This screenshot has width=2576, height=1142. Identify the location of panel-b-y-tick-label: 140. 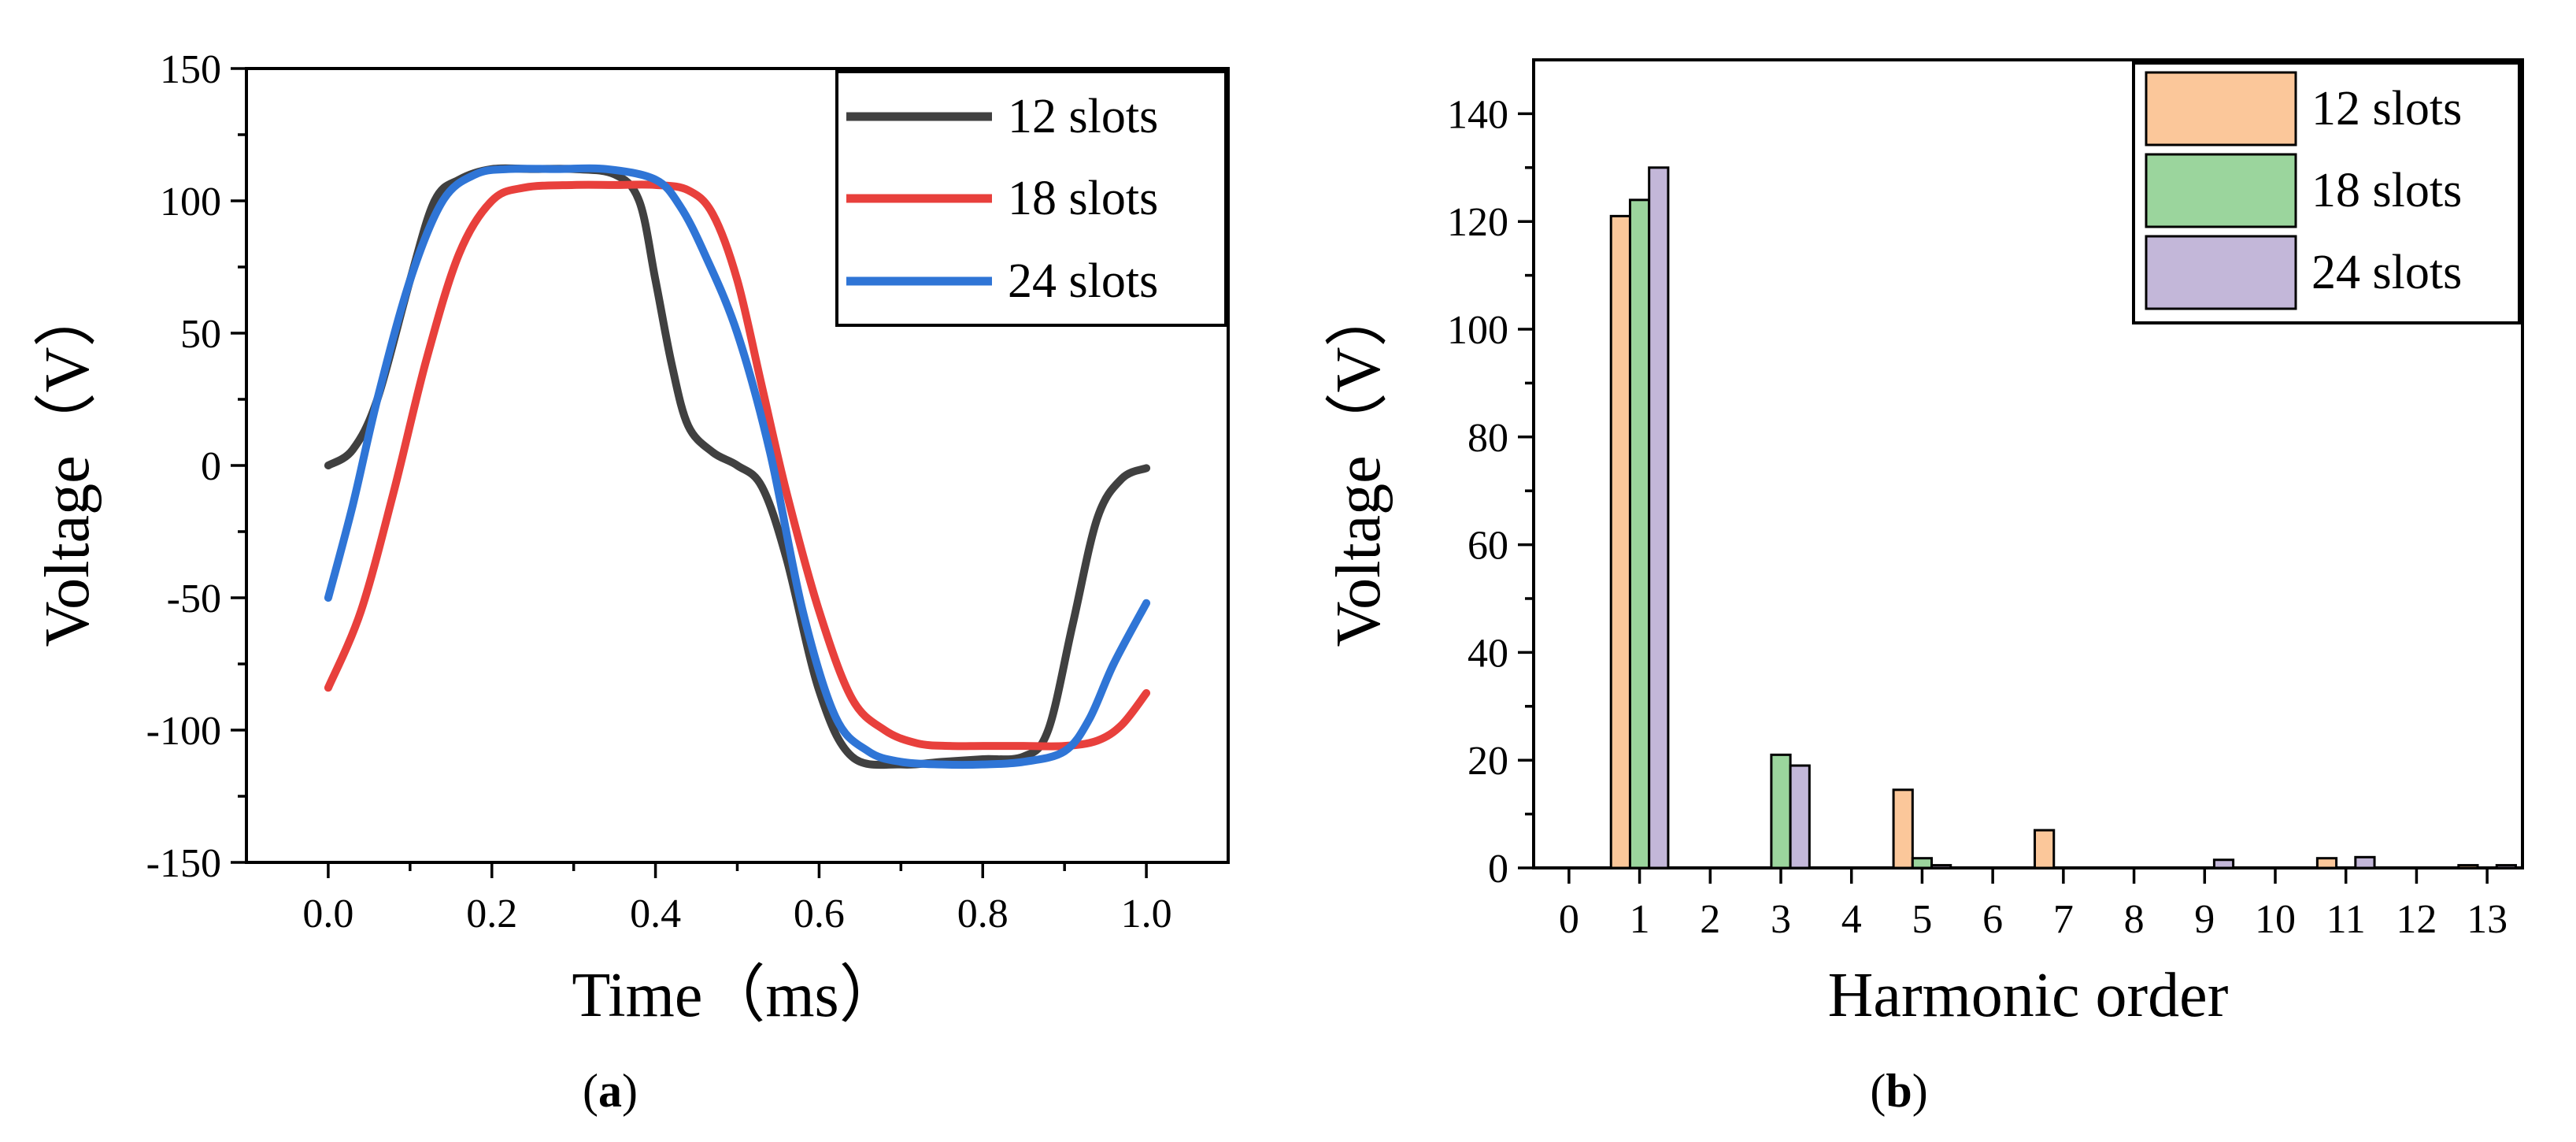
(1477, 114).